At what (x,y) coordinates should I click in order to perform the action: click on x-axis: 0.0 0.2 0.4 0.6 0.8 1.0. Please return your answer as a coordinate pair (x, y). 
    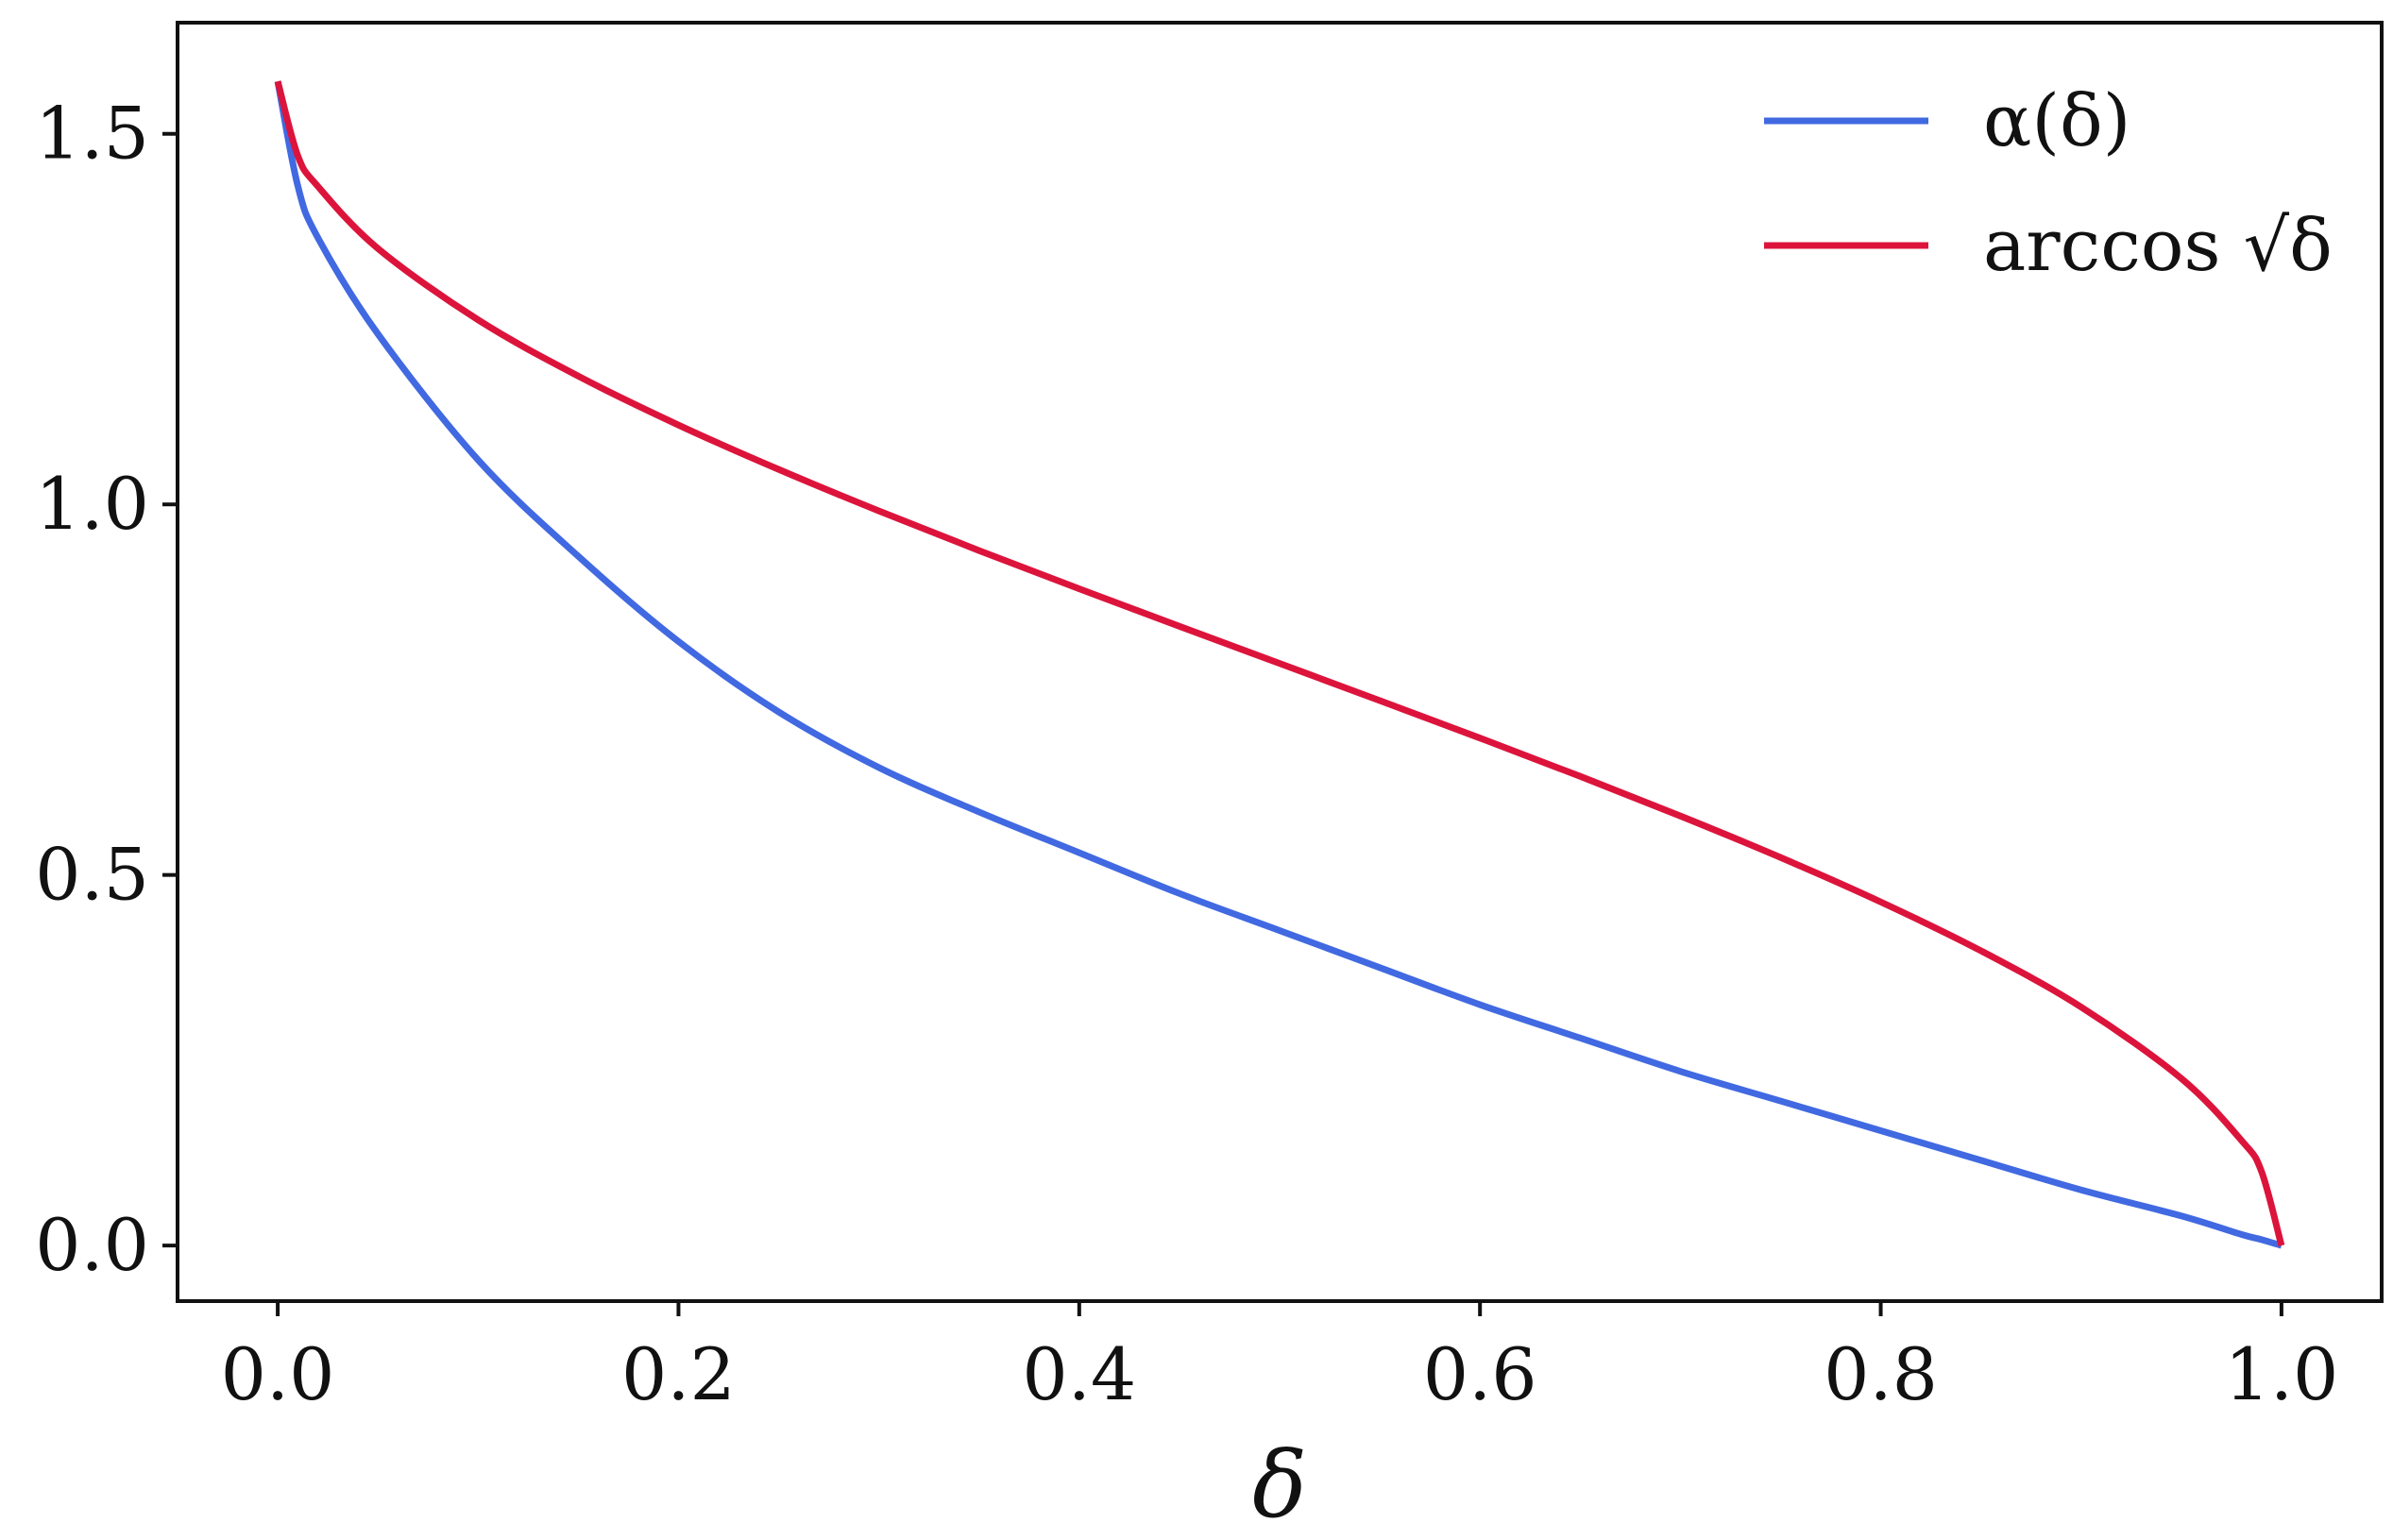
    Looking at the image, I should click on (1279, 1358).